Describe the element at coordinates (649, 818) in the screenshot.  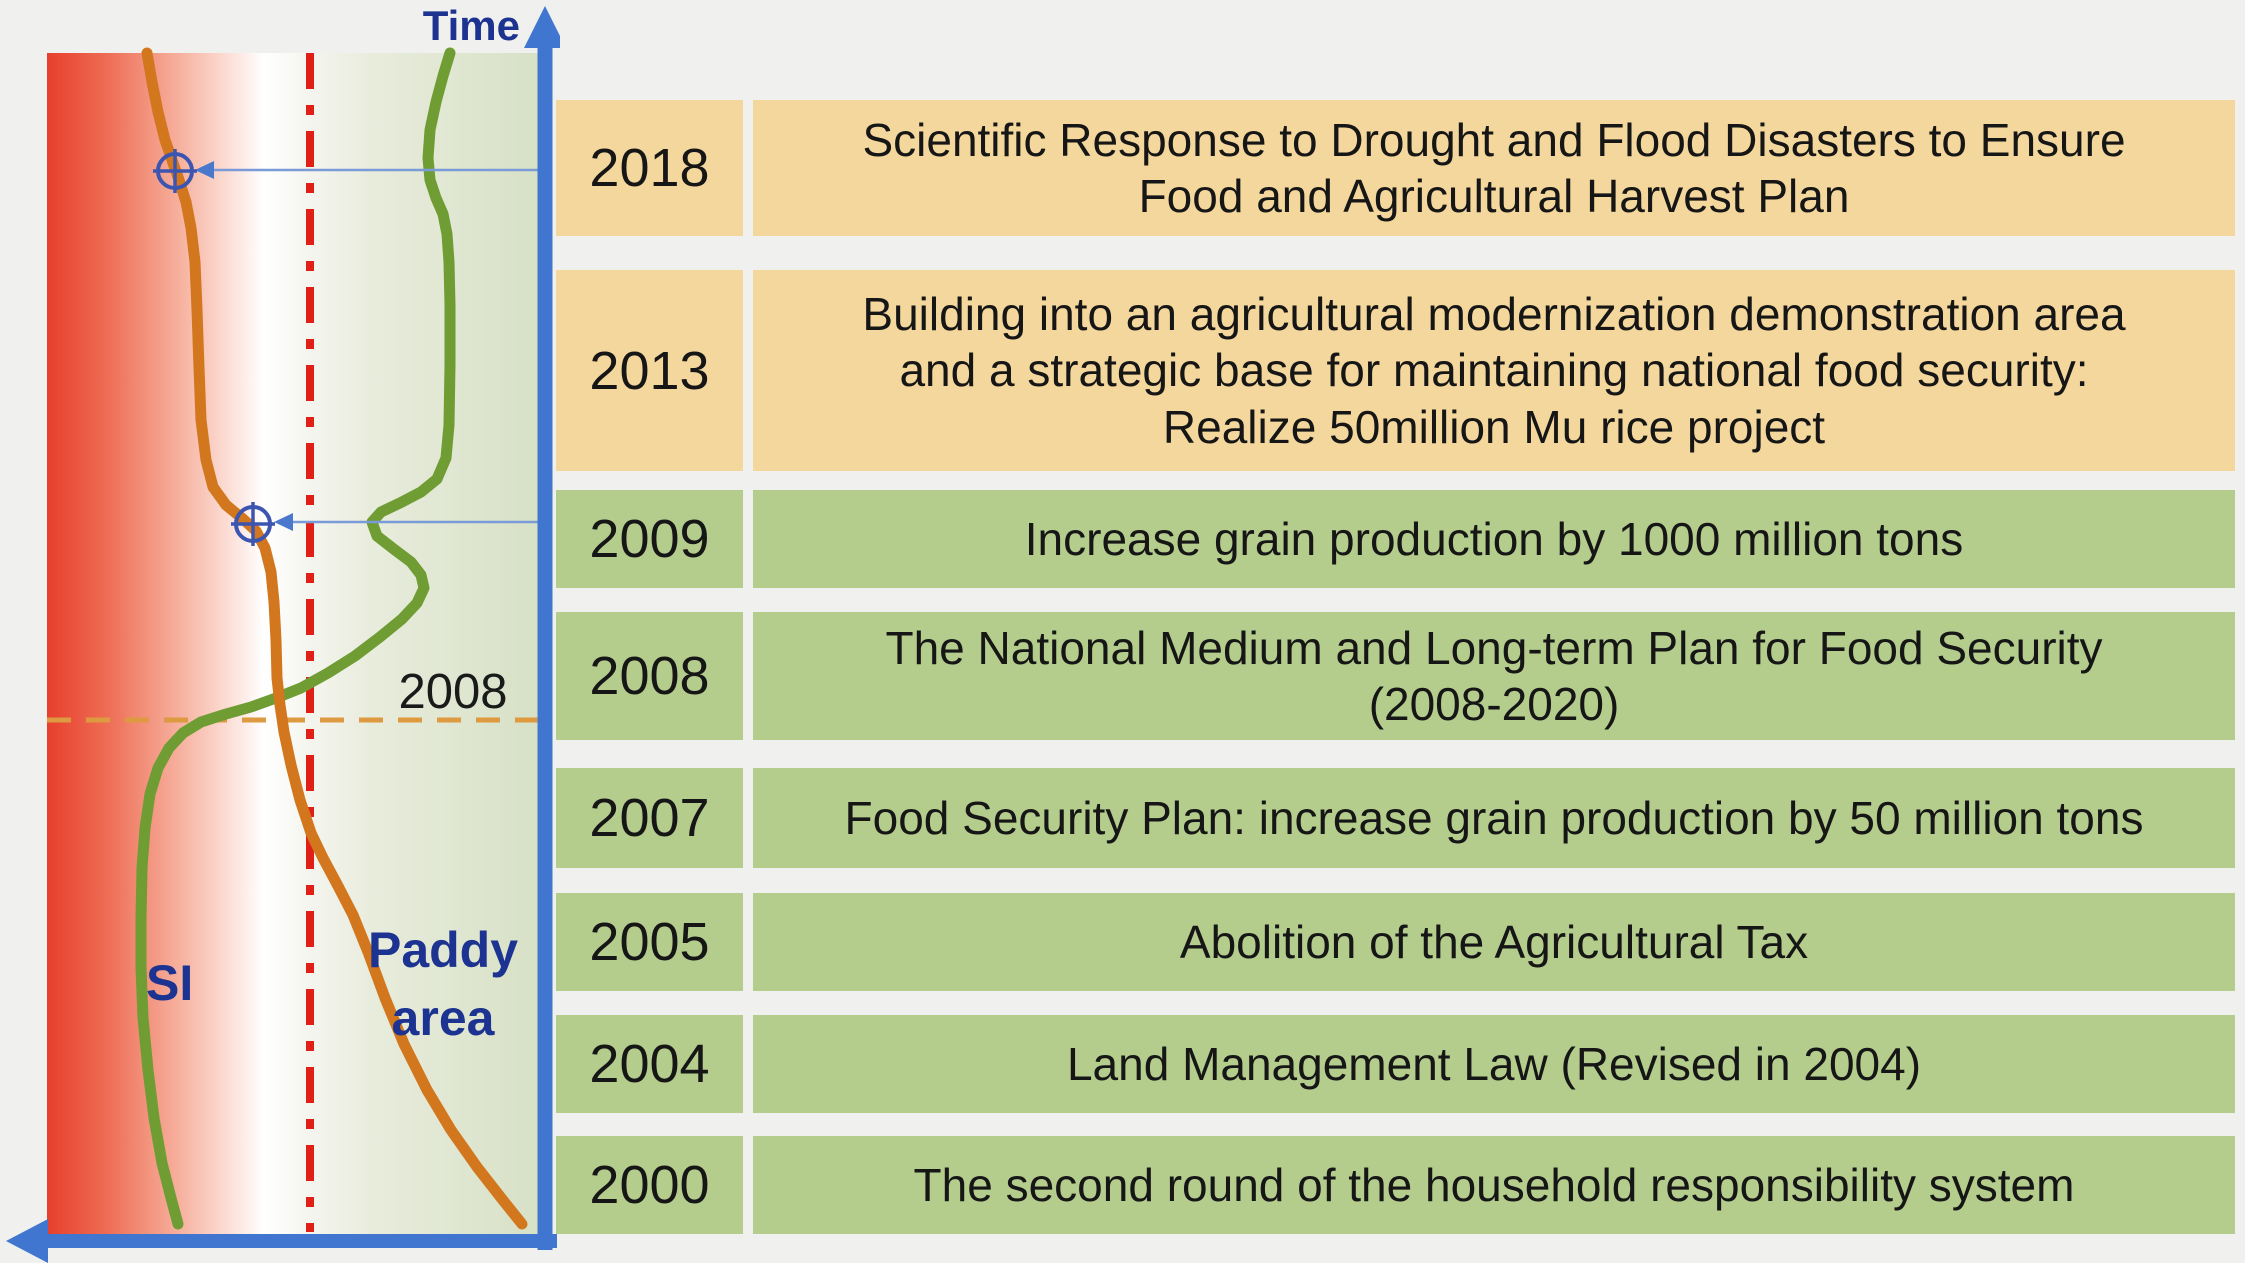
I see `year-label: 2007` at that location.